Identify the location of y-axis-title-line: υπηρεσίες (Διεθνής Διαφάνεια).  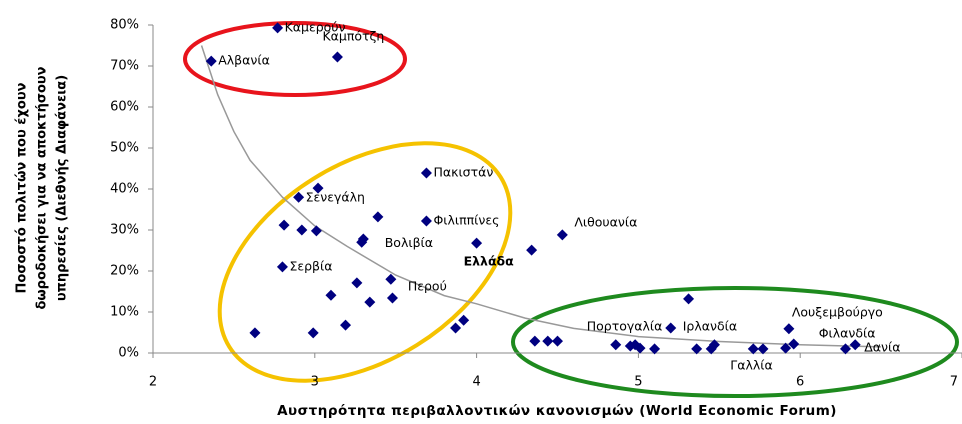
(62, 188).